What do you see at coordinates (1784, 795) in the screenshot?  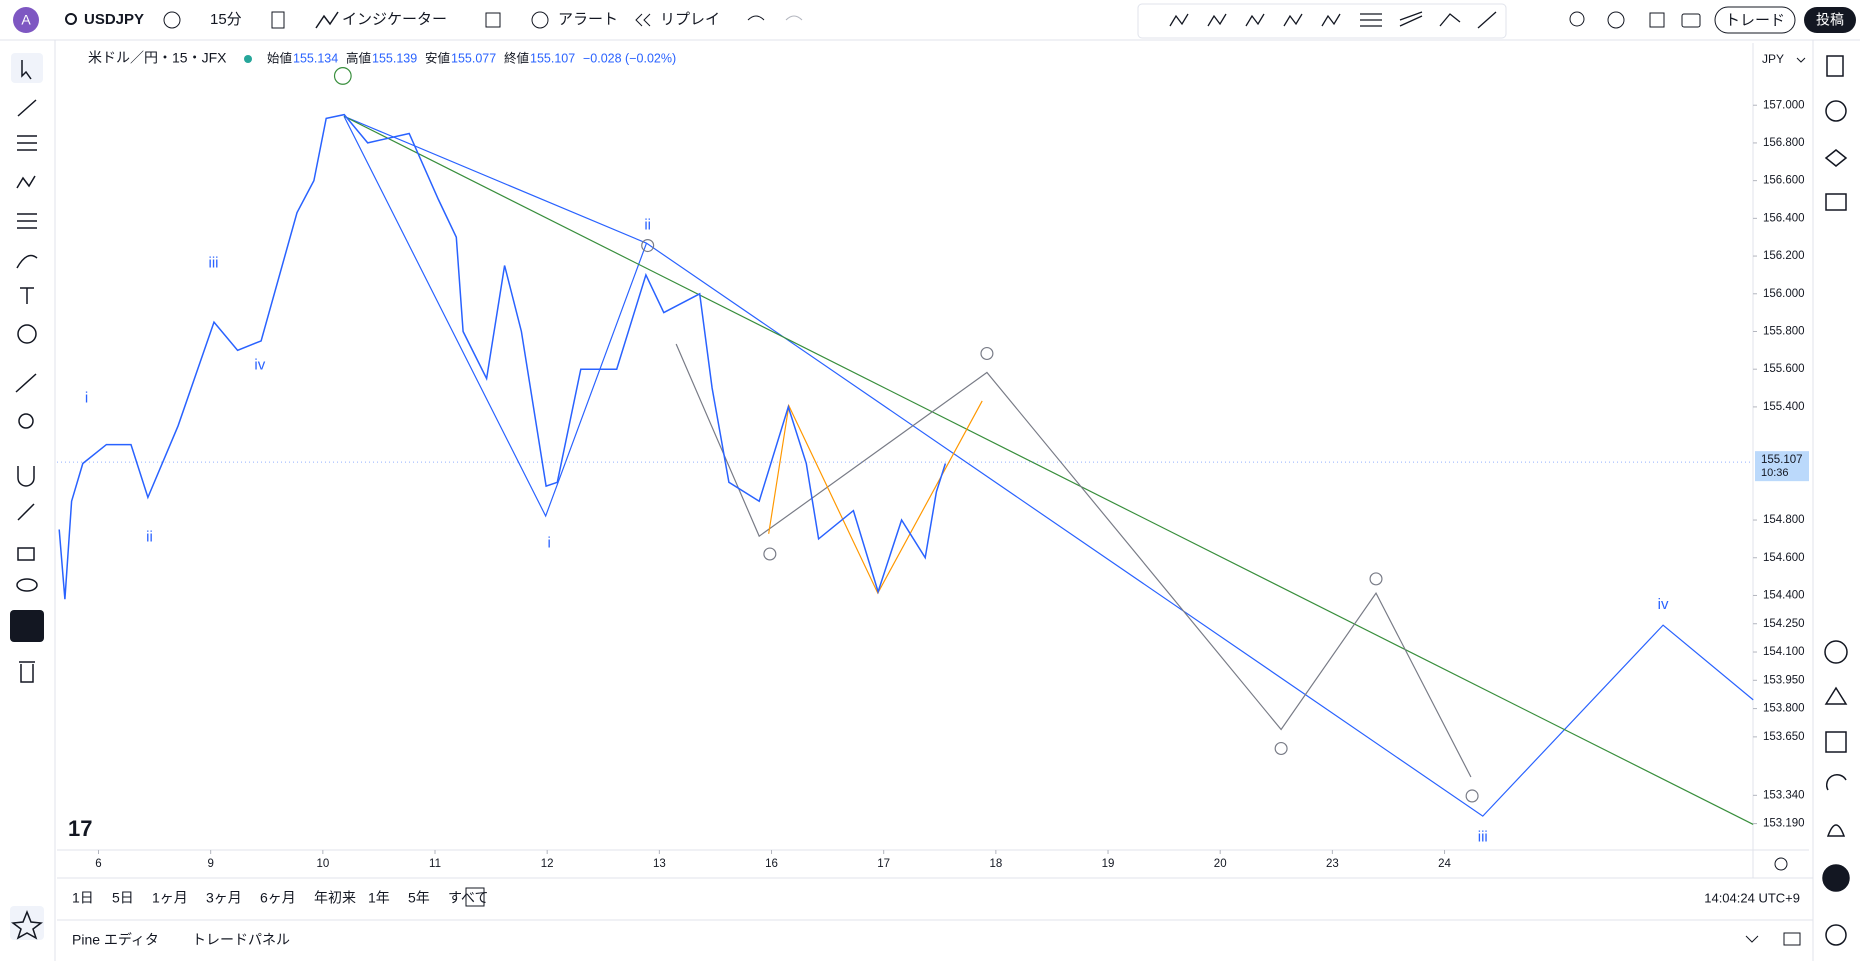 I see `y-tick-label: 153.340` at bounding box center [1784, 795].